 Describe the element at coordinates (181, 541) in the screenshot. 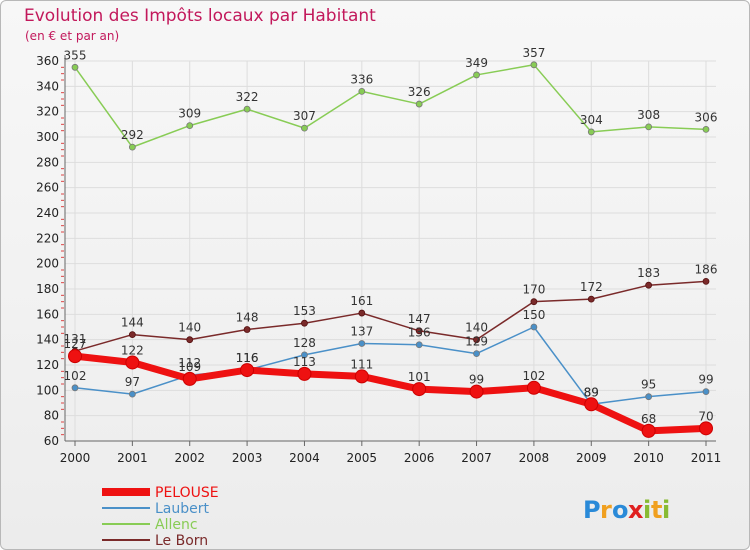

I see `legend-label: Le Born` at that location.